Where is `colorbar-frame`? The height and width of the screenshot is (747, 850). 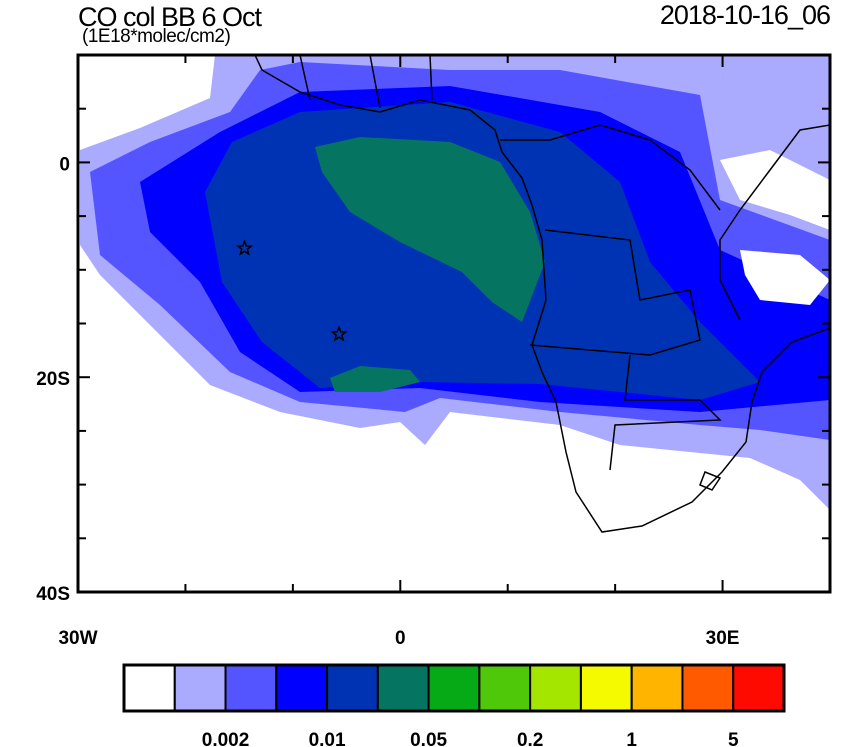 colorbar-frame is located at coordinates (454, 688).